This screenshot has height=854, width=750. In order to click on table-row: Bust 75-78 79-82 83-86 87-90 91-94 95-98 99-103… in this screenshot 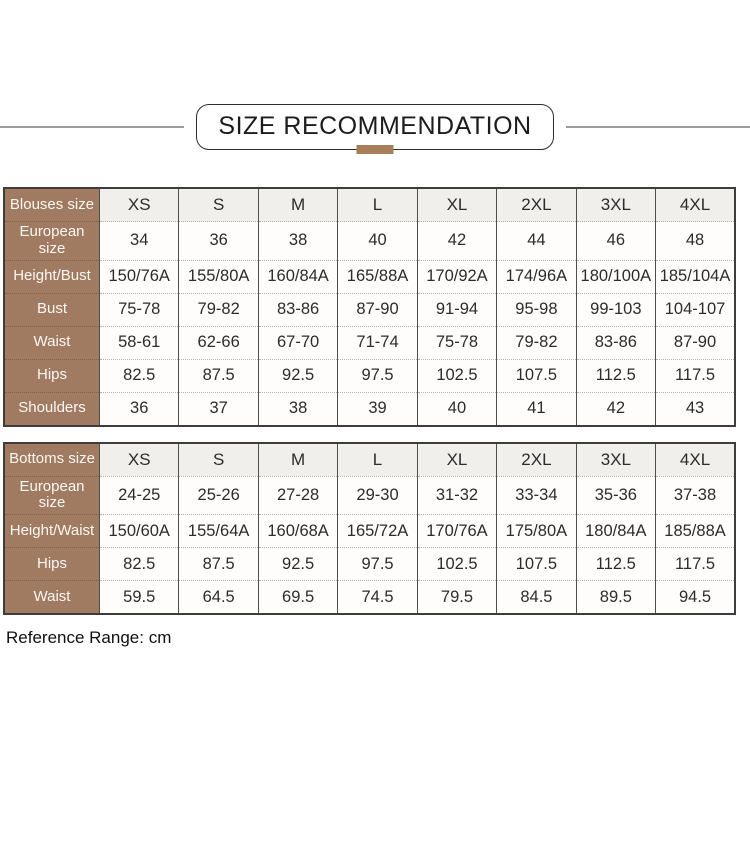, I will do `click(369, 309)`.